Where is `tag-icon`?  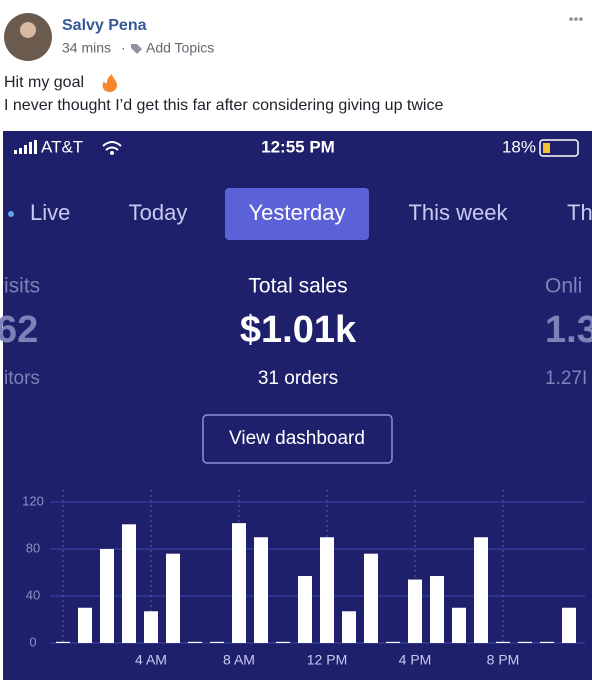 tag-icon is located at coordinates (136, 49).